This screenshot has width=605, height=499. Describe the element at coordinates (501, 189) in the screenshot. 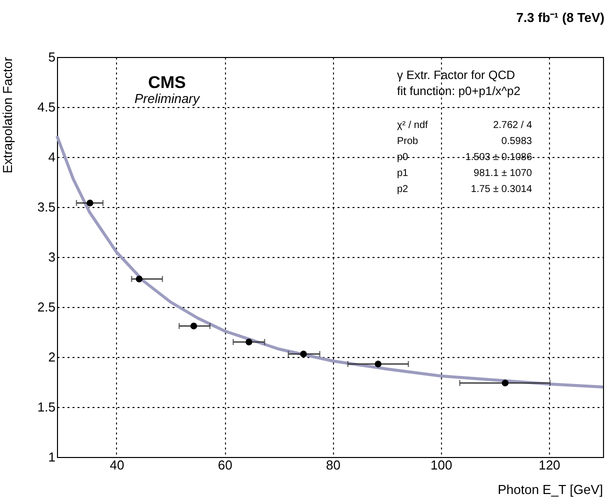

I see `annotation: 1.75 ± 0.3014` at that location.